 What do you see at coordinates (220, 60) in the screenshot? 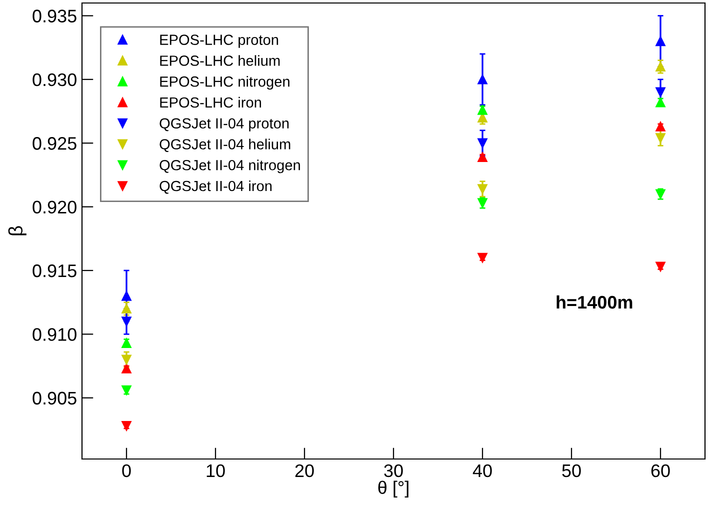
I see `legend-label: EPOS-LHC helium` at bounding box center [220, 60].